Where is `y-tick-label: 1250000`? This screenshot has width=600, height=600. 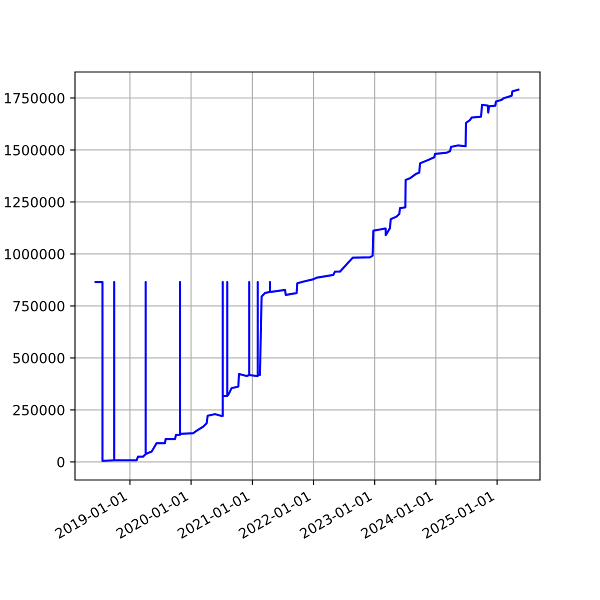
y-tick-label: 1250000 is located at coordinates (34, 202).